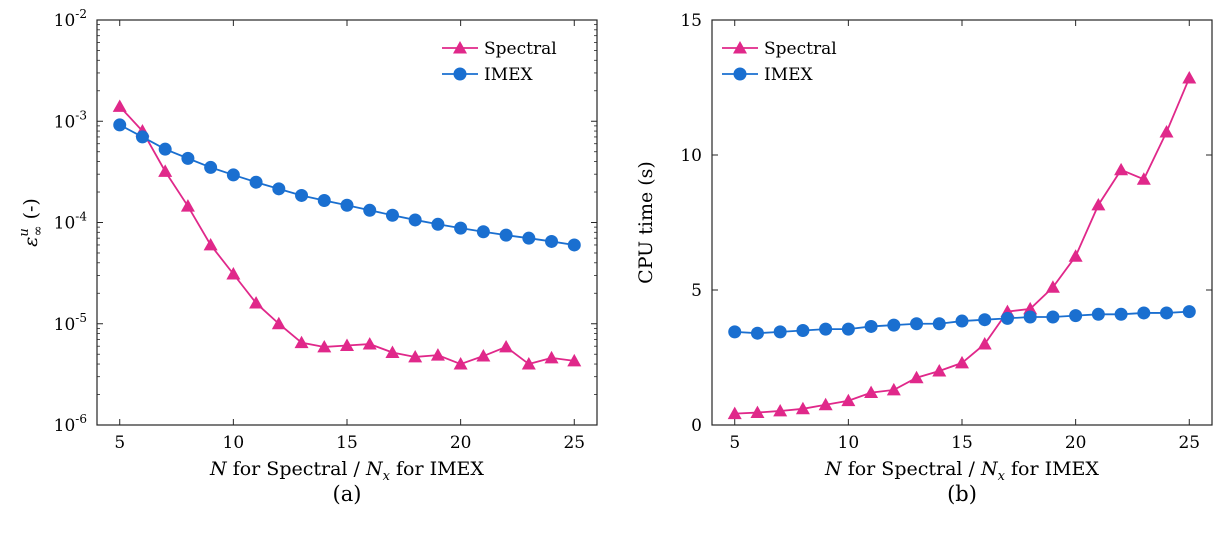 The width and height of the screenshot is (1218, 543). What do you see at coordinates (24, 232) in the screenshot?
I see `y-axis-label-part: u` at bounding box center [24, 232].